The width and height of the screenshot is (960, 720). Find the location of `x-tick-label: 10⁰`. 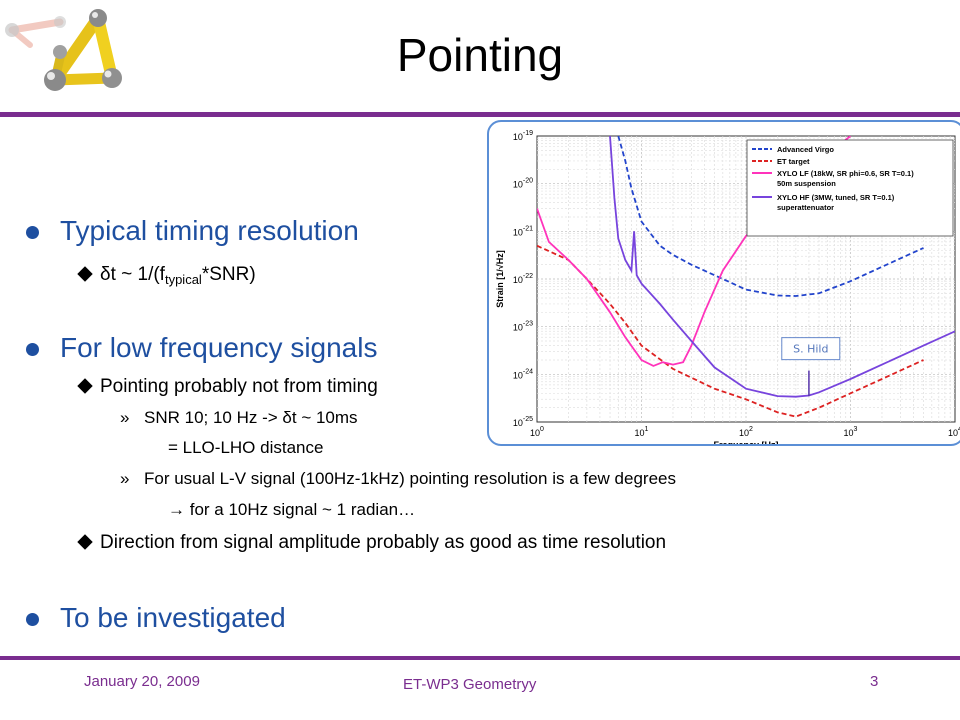

x-tick-label: 10⁰ is located at coordinates (537, 432).